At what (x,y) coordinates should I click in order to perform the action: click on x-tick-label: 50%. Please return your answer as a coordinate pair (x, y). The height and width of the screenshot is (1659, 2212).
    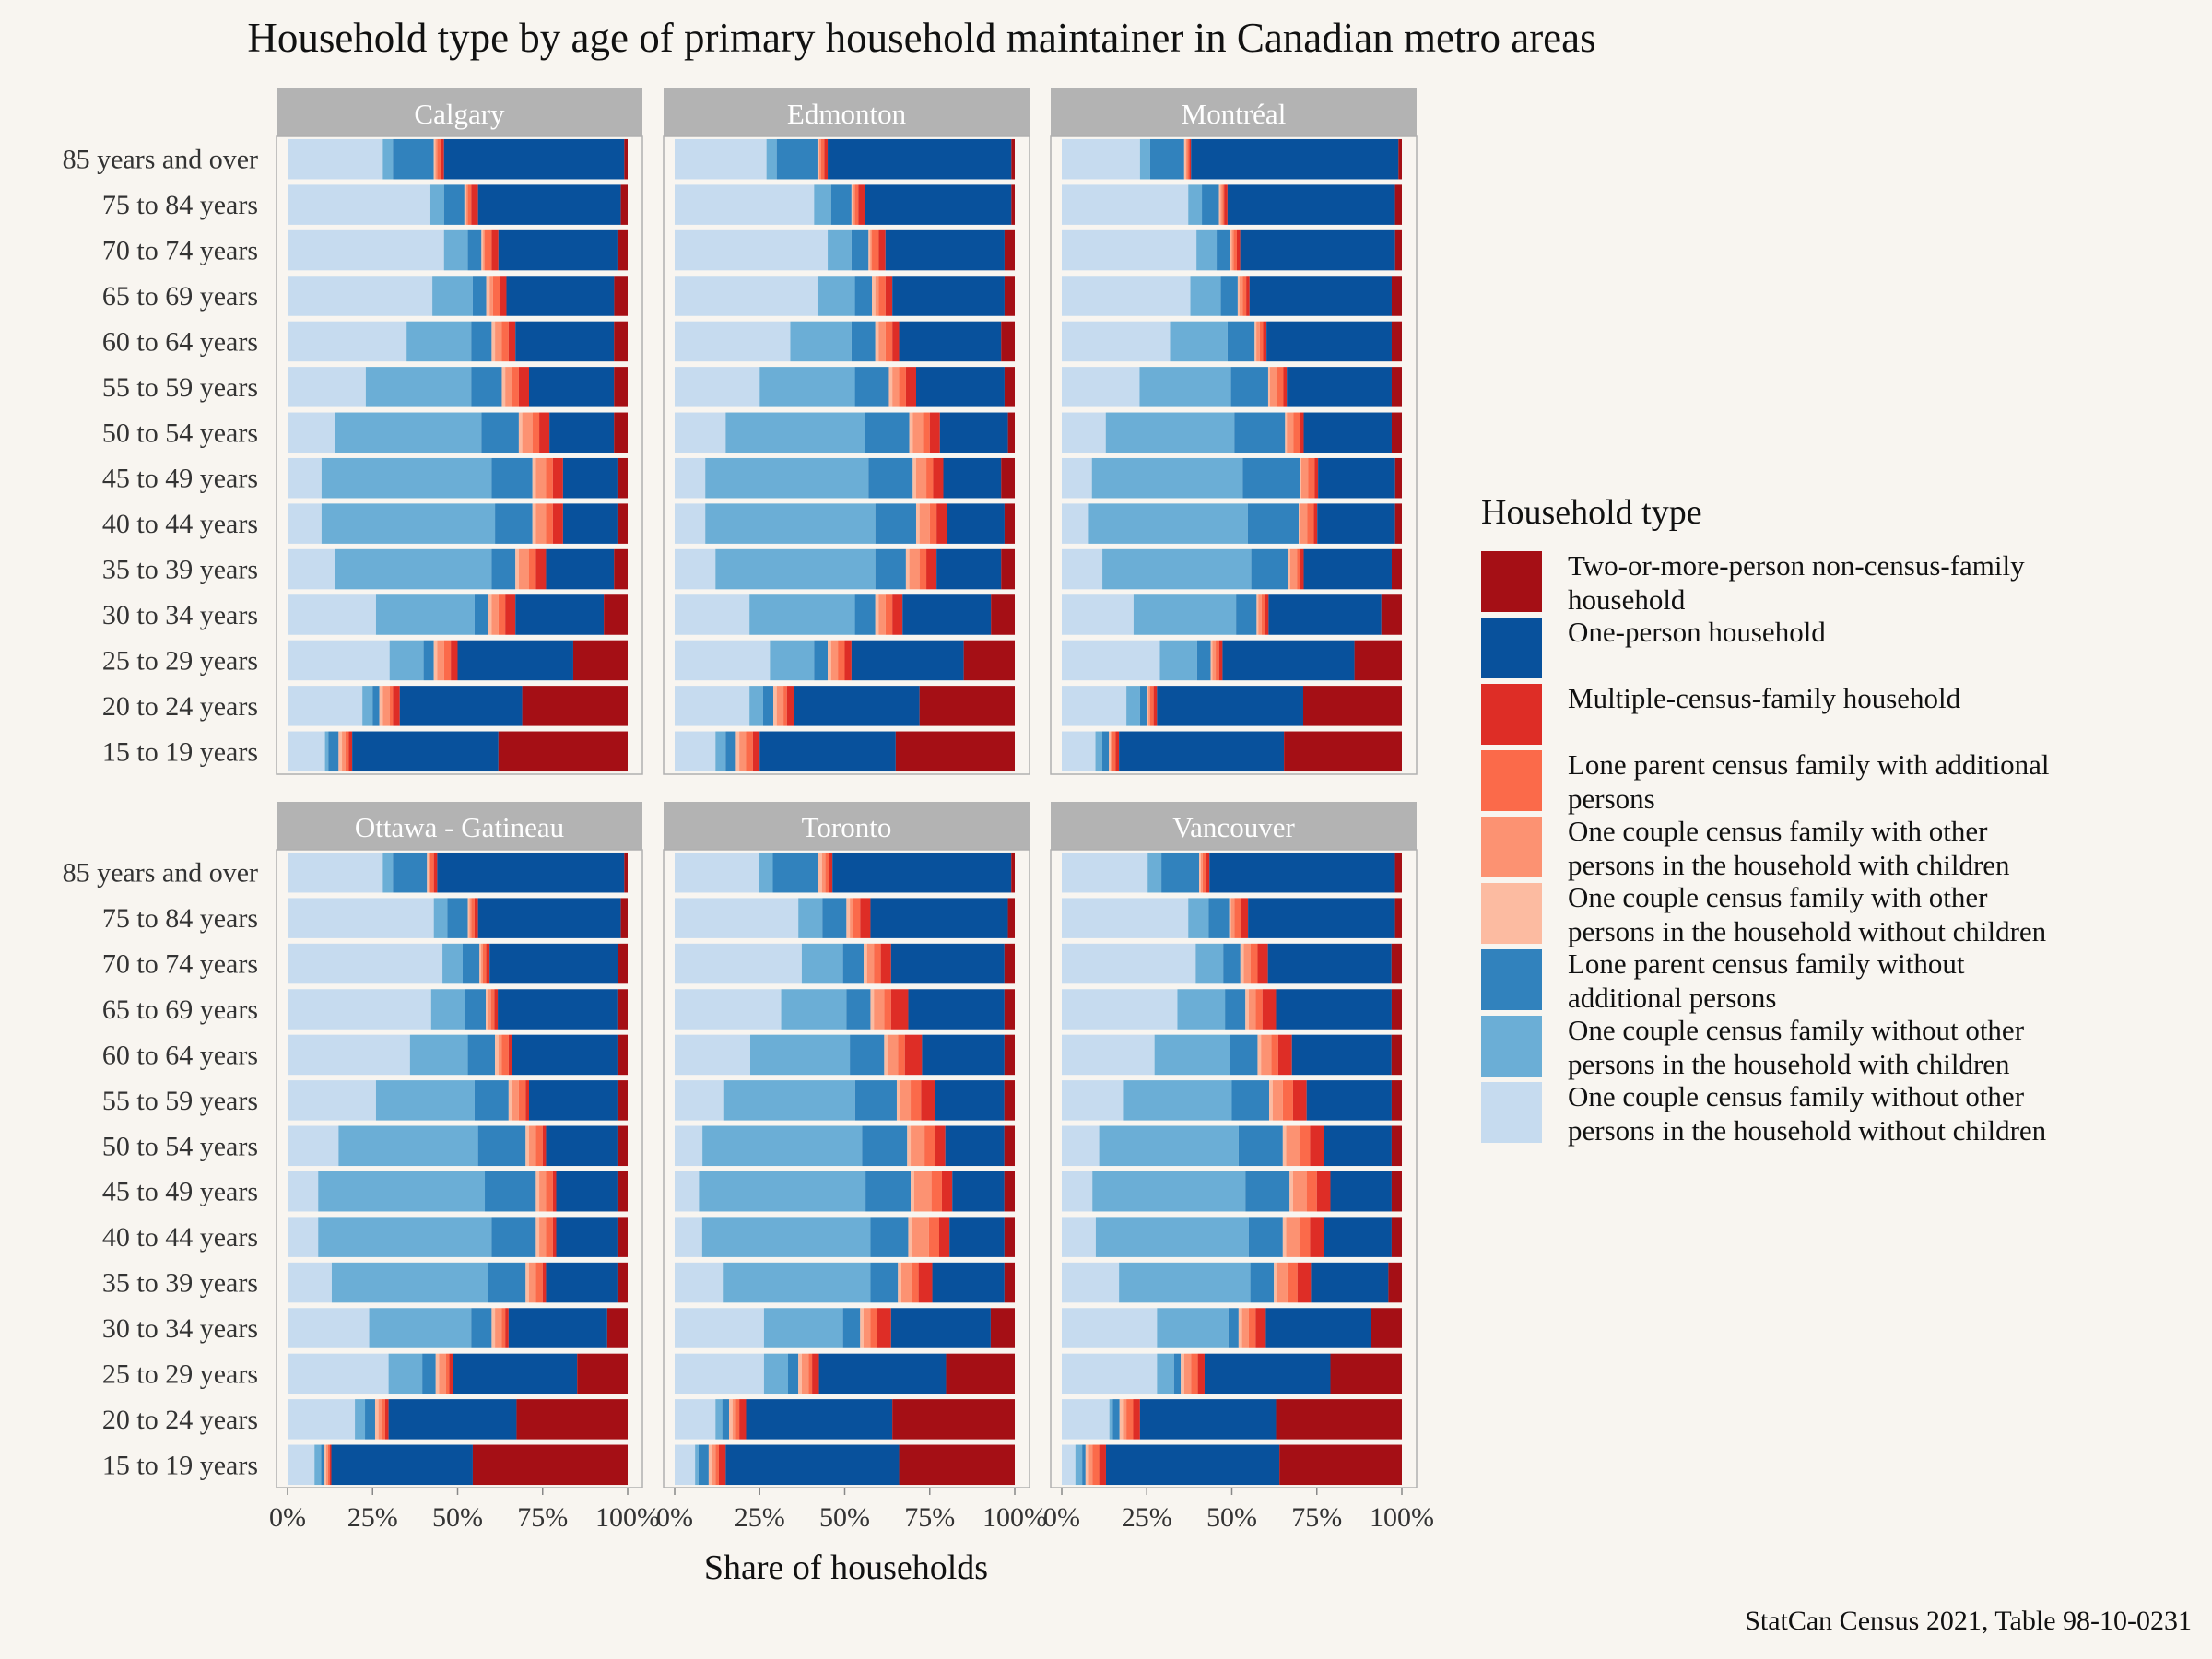
    Looking at the image, I should click on (1231, 1517).